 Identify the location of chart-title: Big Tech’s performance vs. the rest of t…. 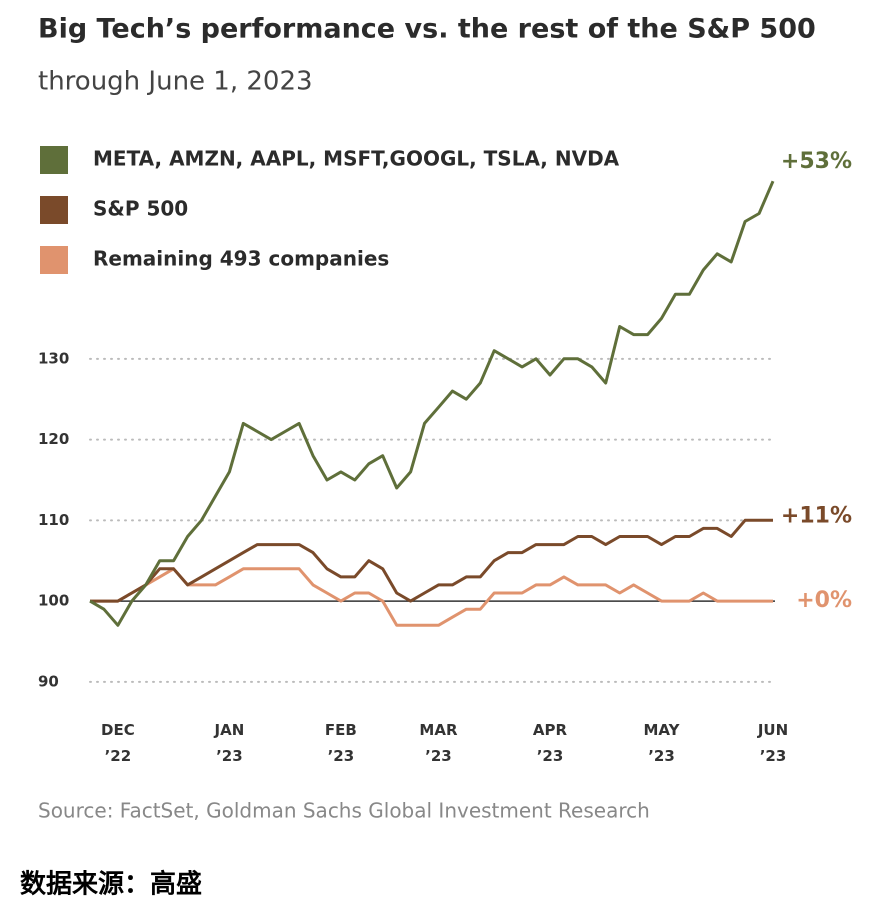
(427, 29).